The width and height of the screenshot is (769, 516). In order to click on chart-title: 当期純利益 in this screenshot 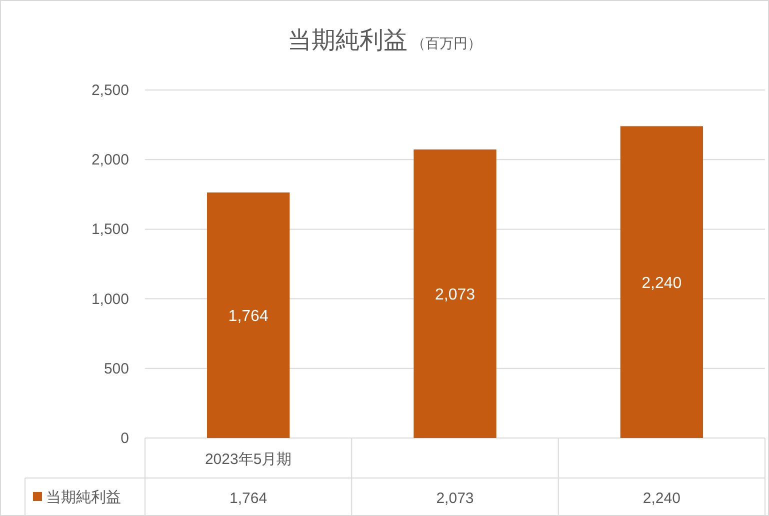, I will do `click(348, 40)`.